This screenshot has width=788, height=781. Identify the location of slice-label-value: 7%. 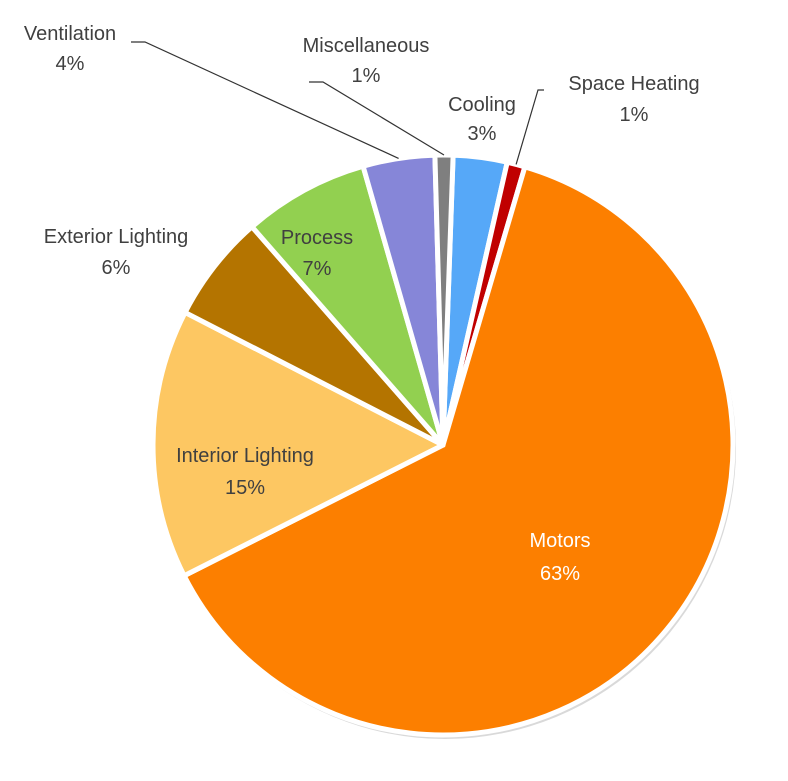
(317, 269).